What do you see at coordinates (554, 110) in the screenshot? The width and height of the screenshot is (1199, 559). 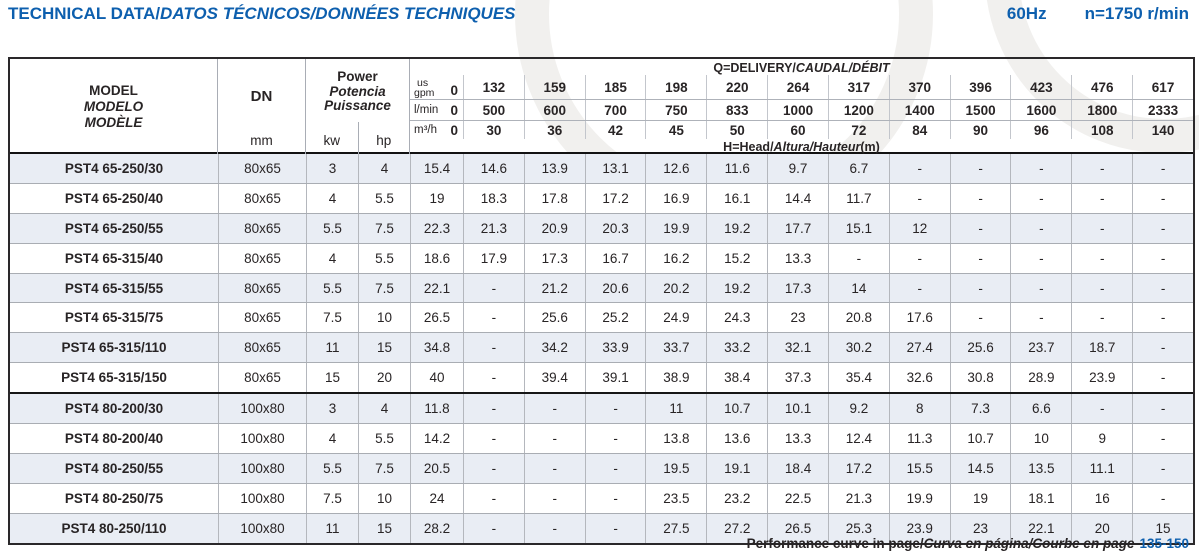 I see `flow-value-cell: 600` at bounding box center [554, 110].